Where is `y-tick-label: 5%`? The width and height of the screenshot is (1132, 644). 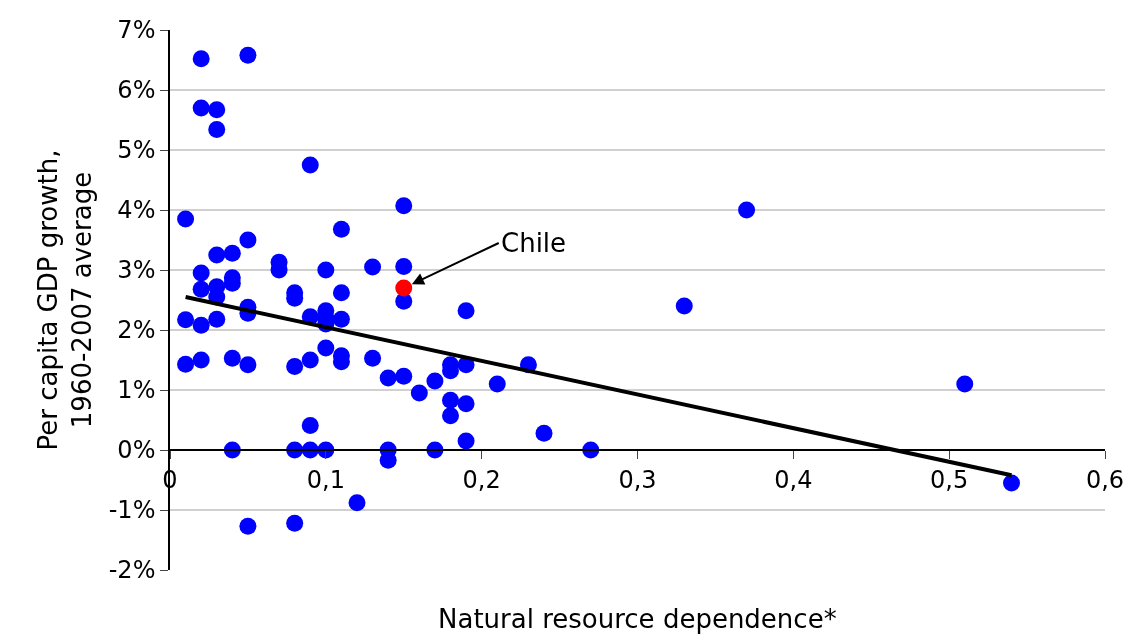 y-tick-label: 5% is located at coordinates (136, 150).